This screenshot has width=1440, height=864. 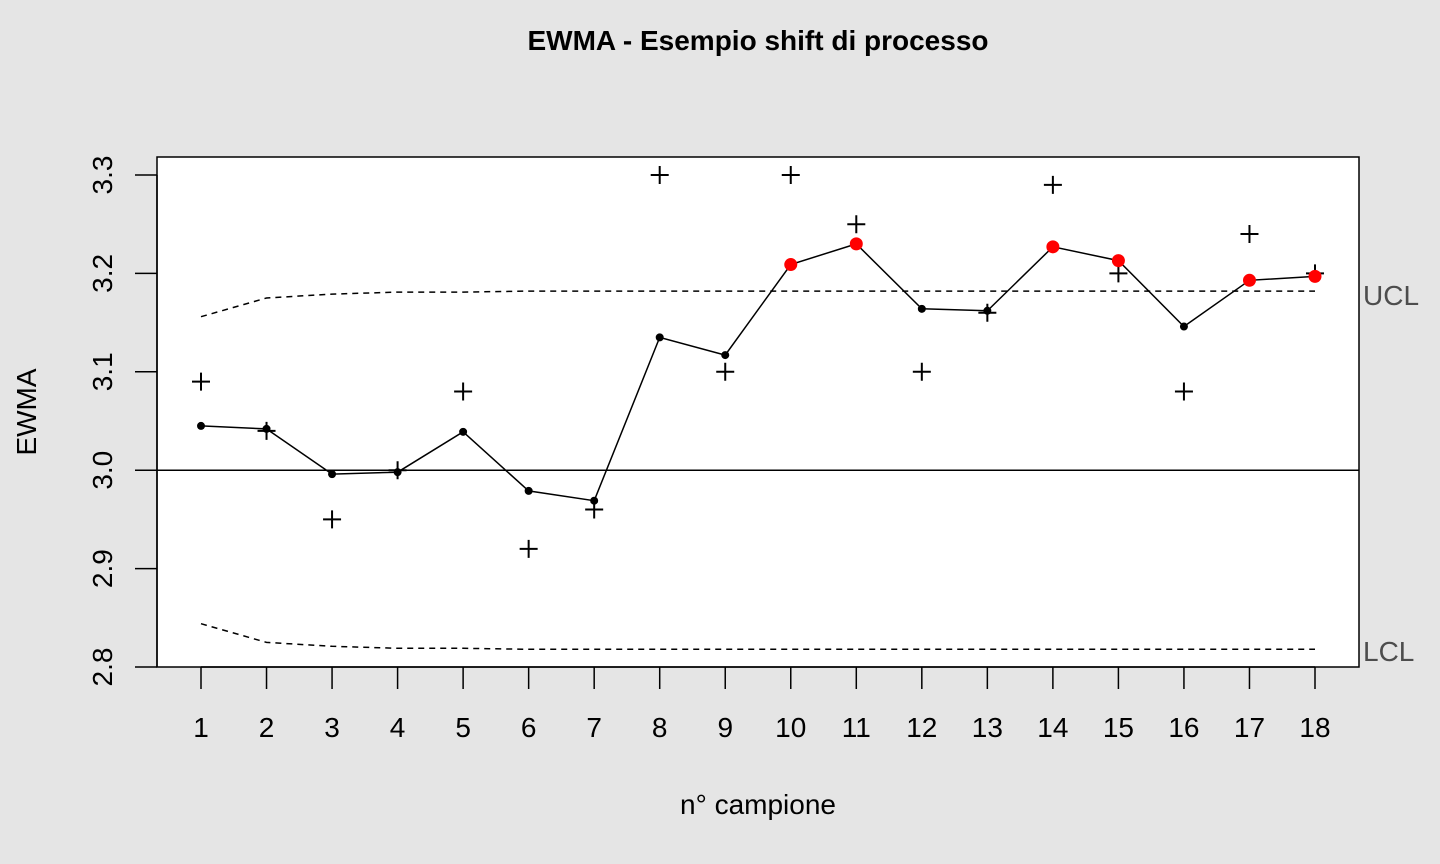 I want to click on ucl-line, so click(x=757, y=304).